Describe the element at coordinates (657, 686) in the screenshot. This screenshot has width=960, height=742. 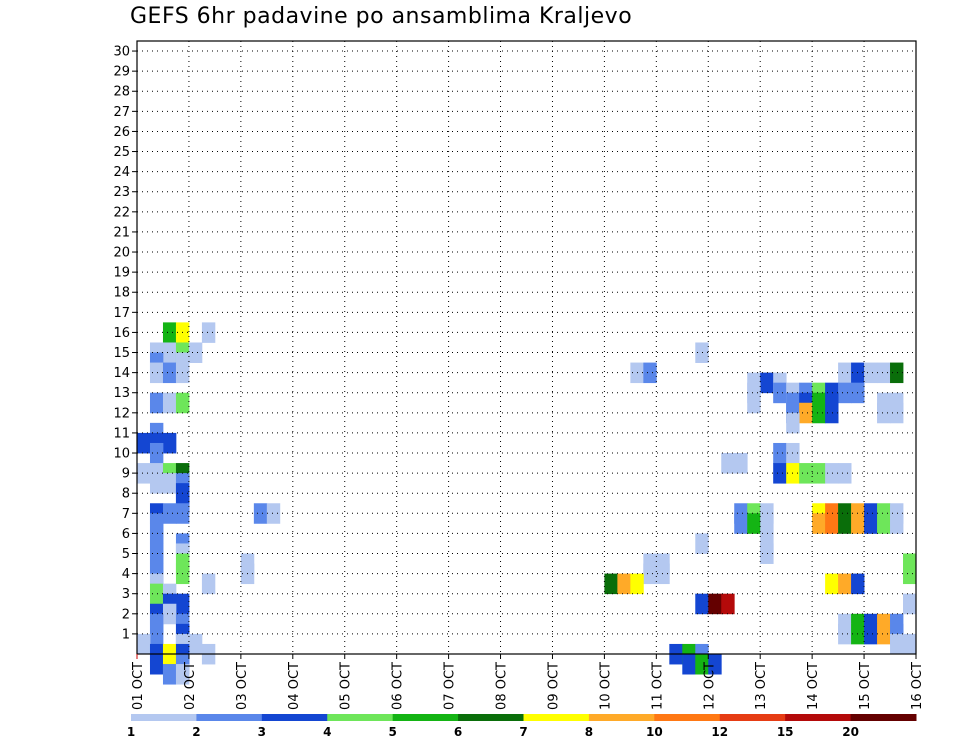
I see `x-tick-label: 11 OCT` at that location.